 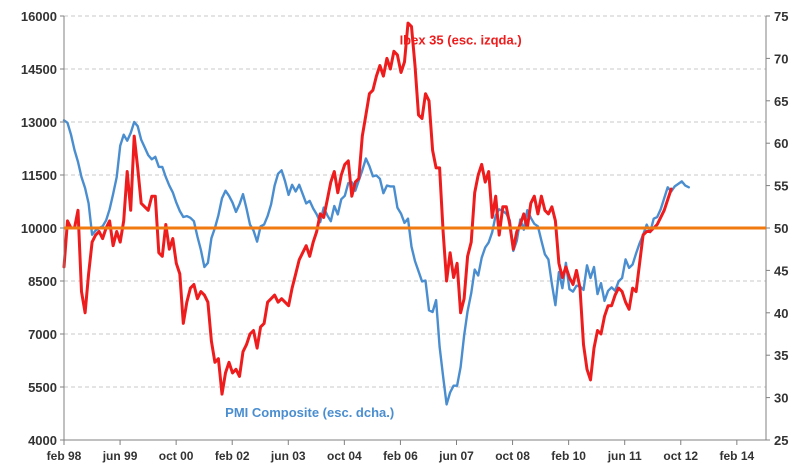 What do you see at coordinates (39, 69) in the screenshot?
I see `y-left-tick-label: 14500` at bounding box center [39, 69].